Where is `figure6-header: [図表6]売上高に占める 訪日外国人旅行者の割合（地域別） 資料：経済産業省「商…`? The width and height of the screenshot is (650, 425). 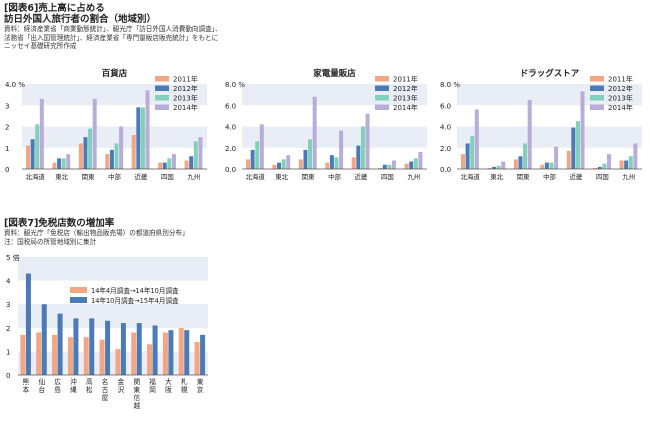 figure6-header: [図表6]売上高に占める 訪日外国人旅行者の割合（地域別） 資料：経済産業省「商… is located at coordinates (113, 27).